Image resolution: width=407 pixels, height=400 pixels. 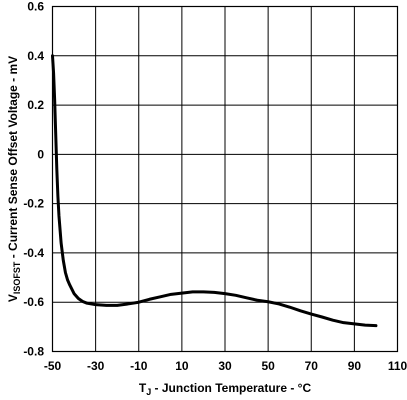 What do you see at coordinates (225, 389) in the screenshot?
I see `x-axis-title: TJ - Junction Temperature - °C` at bounding box center [225, 389].